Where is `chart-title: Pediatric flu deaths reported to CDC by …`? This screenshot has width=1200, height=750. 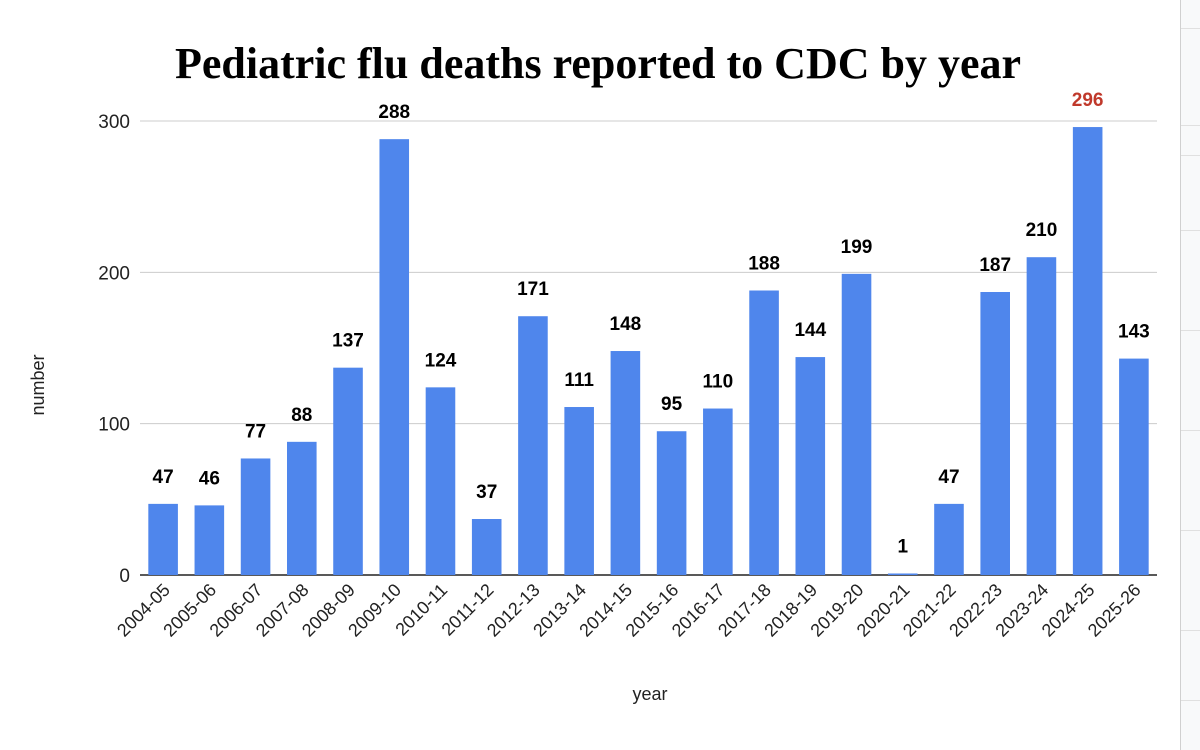
chart-title: Pediatric flu deaths reported to CDC by … is located at coordinates (598, 63).